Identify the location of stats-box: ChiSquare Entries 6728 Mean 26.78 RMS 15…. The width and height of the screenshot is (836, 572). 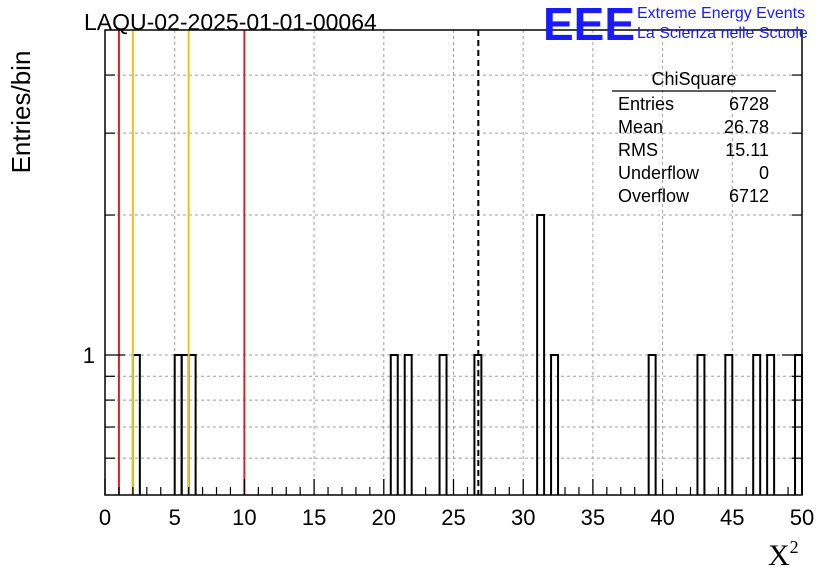
(694, 137).